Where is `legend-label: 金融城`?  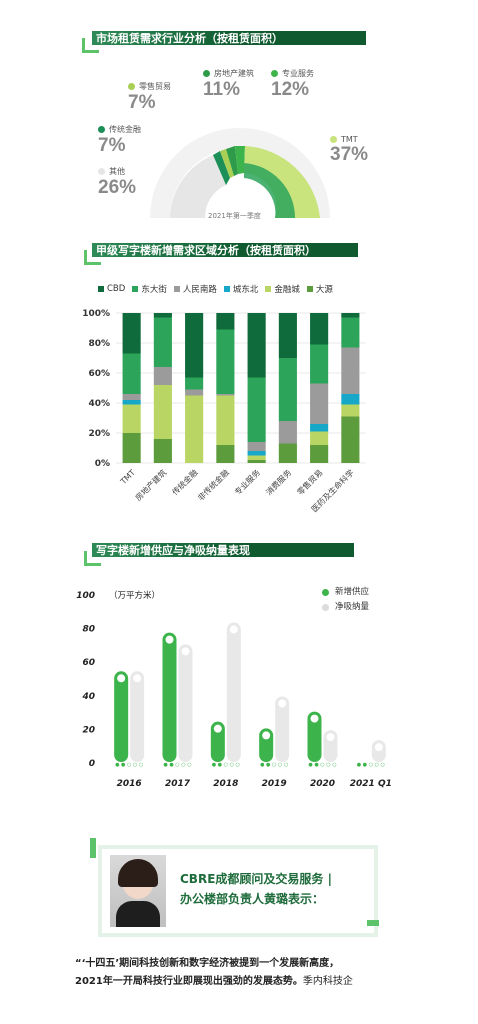 legend-label: 金融城 is located at coordinates (287, 290).